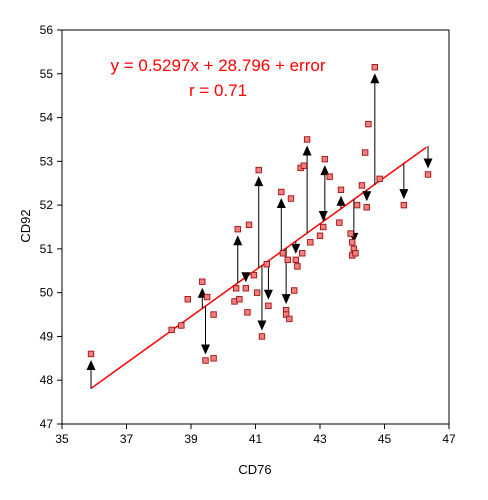 The height and width of the screenshot is (500, 488). What do you see at coordinates (127, 439) in the screenshot?
I see `x-tick-label: 37` at bounding box center [127, 439].